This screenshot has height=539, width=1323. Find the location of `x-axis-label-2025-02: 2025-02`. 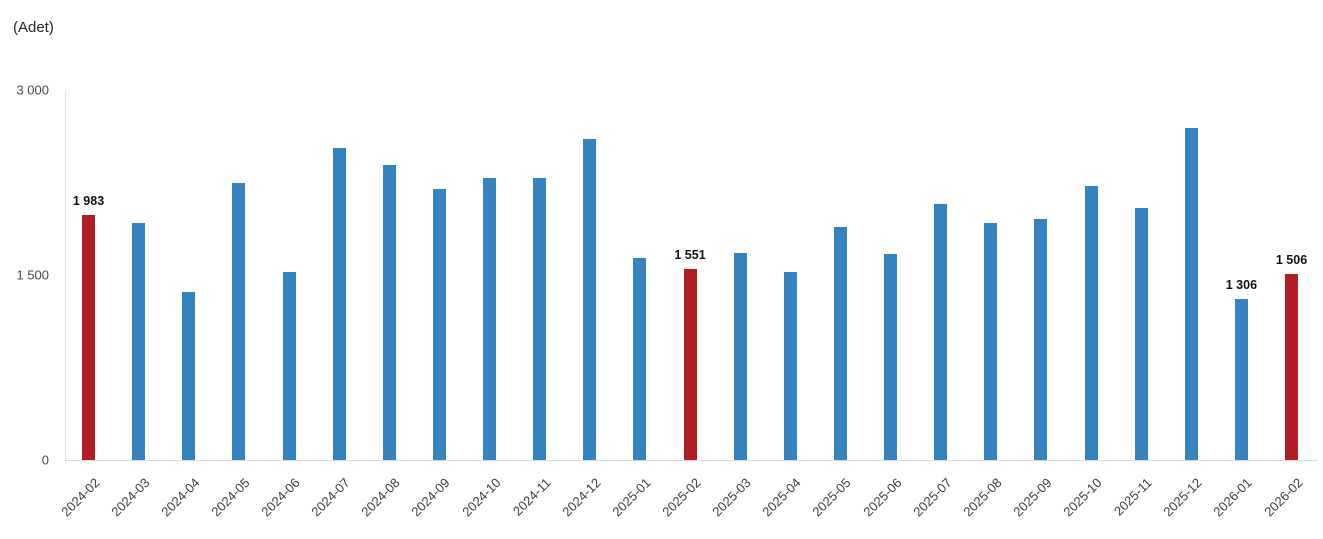

x-axis-label-2025-02: 2025-02 is located at coordinates (681, 497).